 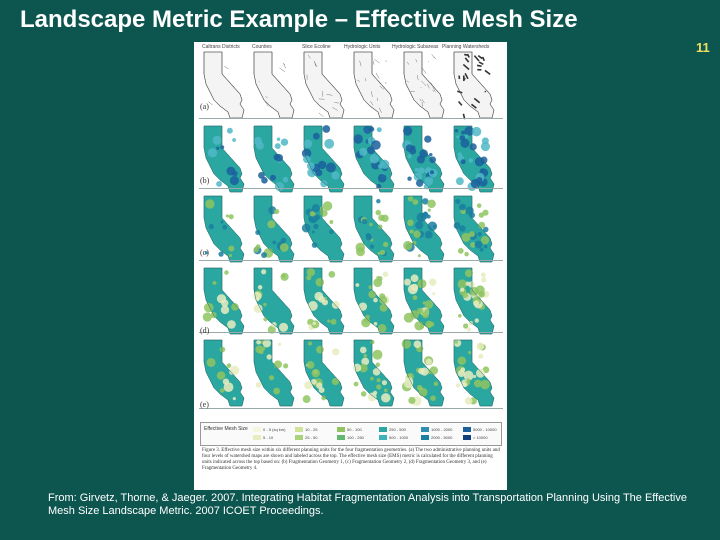 I want to click on row-label: (b), so click(x=205, y=180).